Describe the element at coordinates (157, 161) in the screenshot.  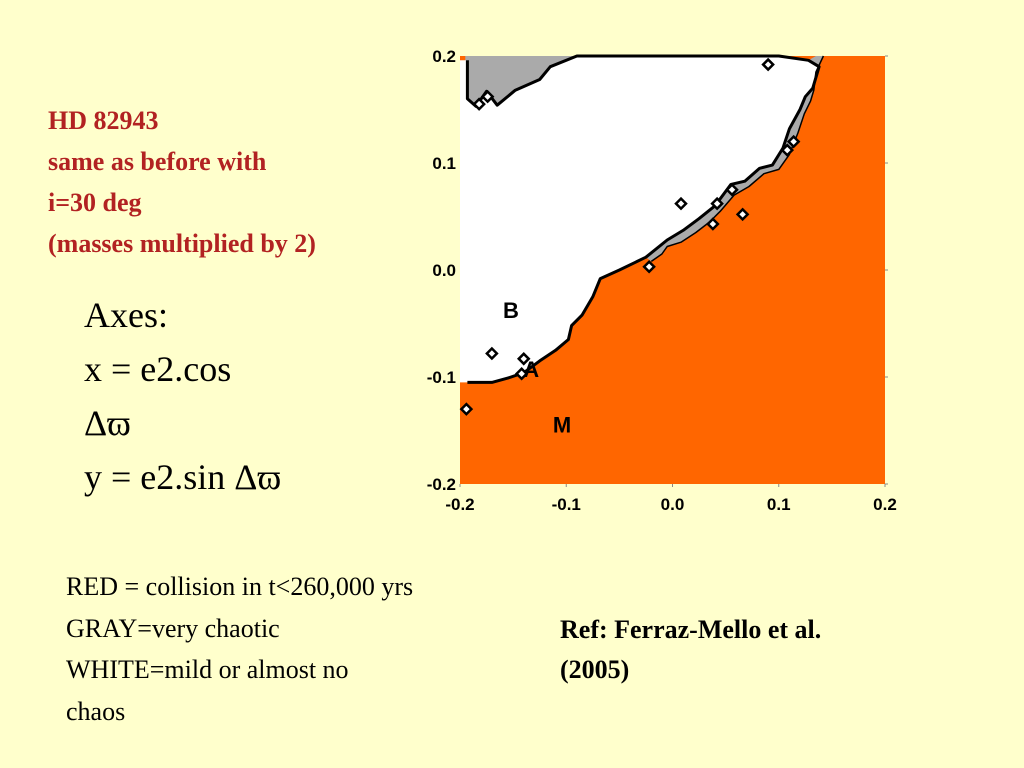
I see `title-line: same as before with` at that location.